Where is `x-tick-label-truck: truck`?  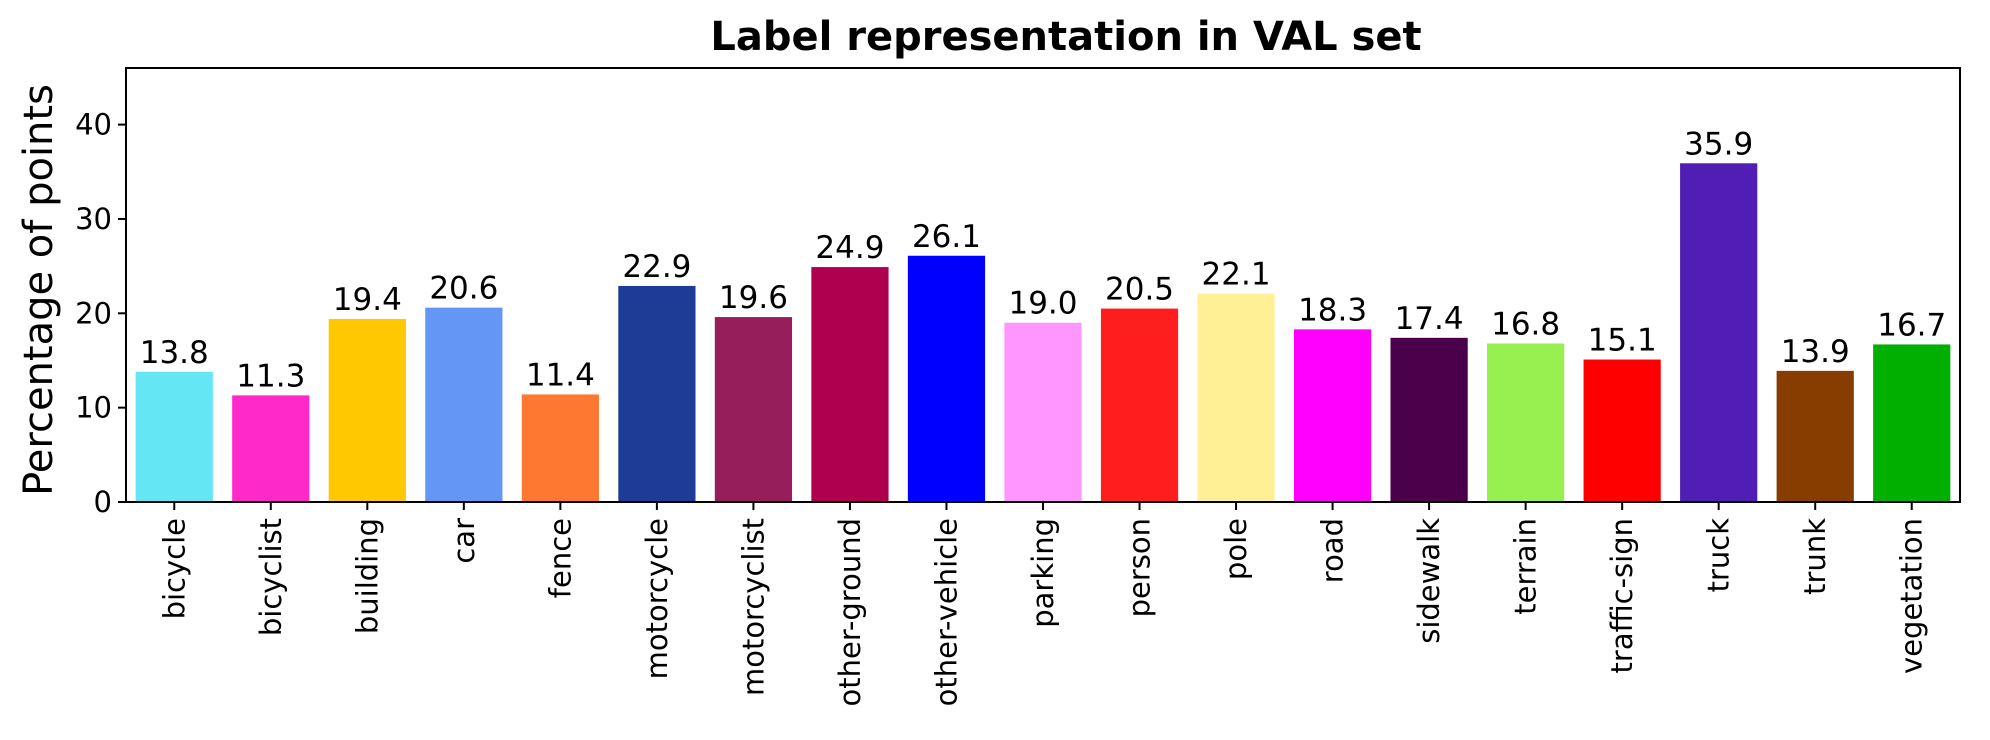
x-tick-label-truck: truck is located at coordinates (1719, 555).